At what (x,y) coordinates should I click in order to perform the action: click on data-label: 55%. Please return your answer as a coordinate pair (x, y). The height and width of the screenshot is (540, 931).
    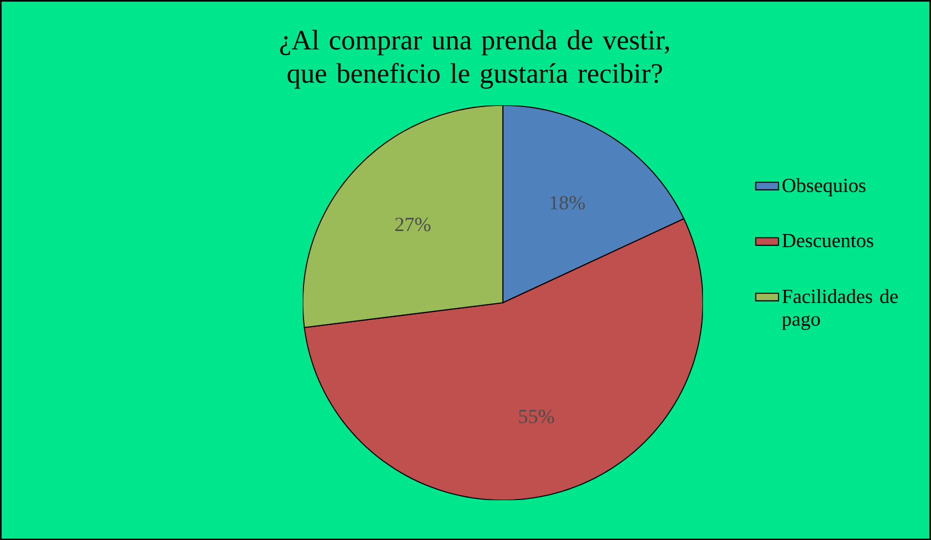
    Looking at the image, I should click on (536, 417).